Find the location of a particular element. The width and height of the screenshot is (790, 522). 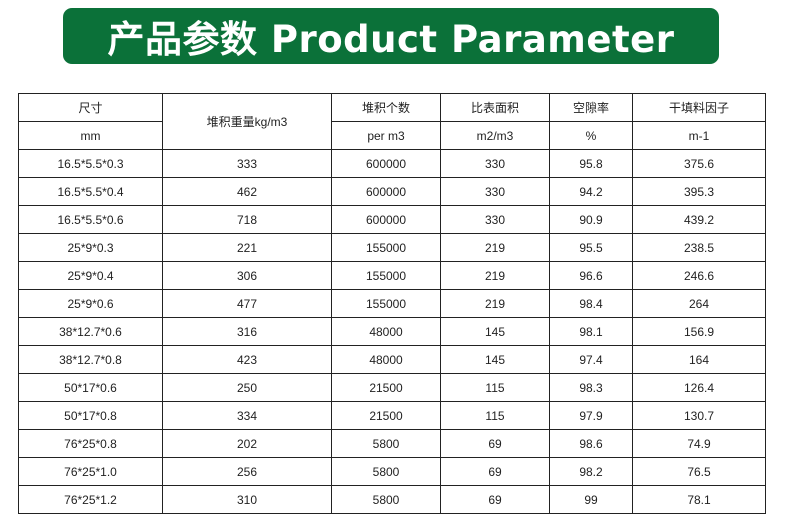

table-cell: 90.9 is located at coordinates (591, 219).